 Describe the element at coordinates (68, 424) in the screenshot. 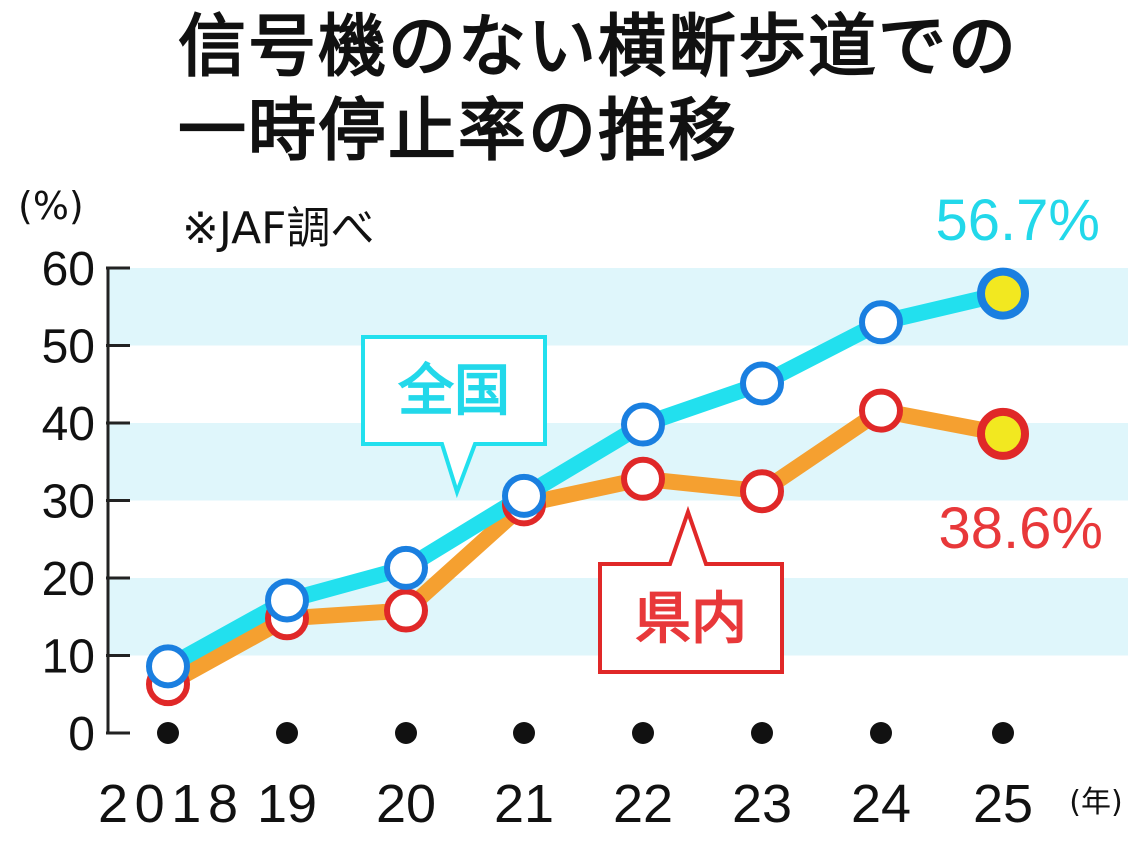

I see `y-tick-label: 40` at that location.